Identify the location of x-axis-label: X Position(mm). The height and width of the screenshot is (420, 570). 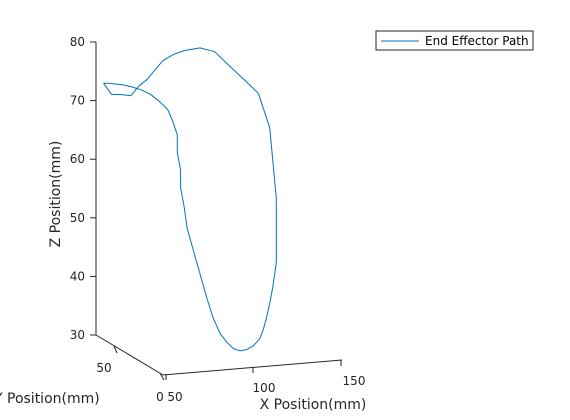
(313, 405).